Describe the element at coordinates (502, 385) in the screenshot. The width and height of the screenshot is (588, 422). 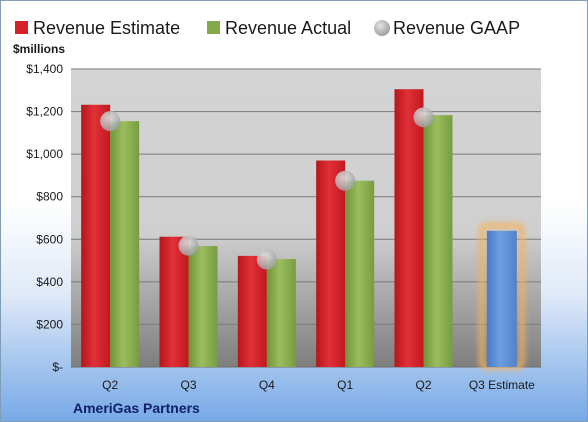
I see `x-tick-label: Q3 Estimate` at that location.